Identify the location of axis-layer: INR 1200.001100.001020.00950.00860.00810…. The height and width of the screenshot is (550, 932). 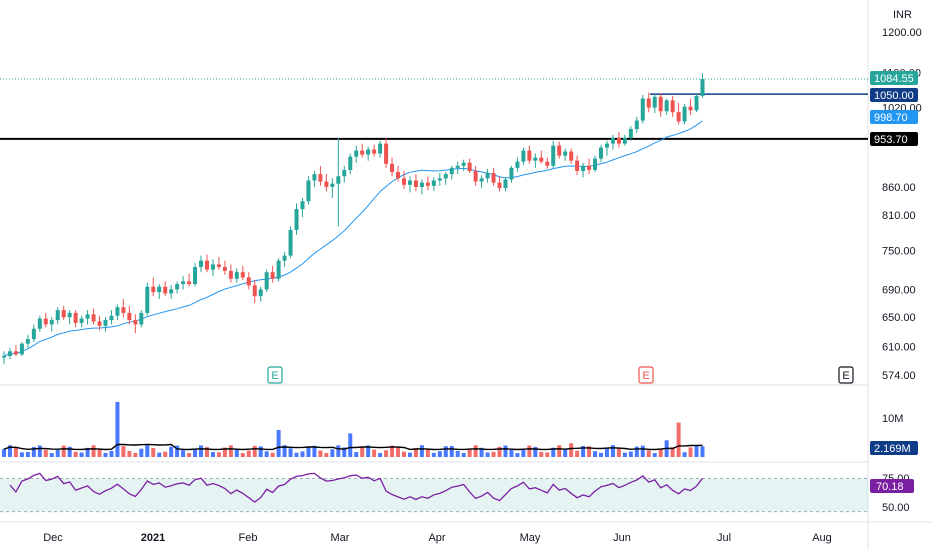
(902, 195).